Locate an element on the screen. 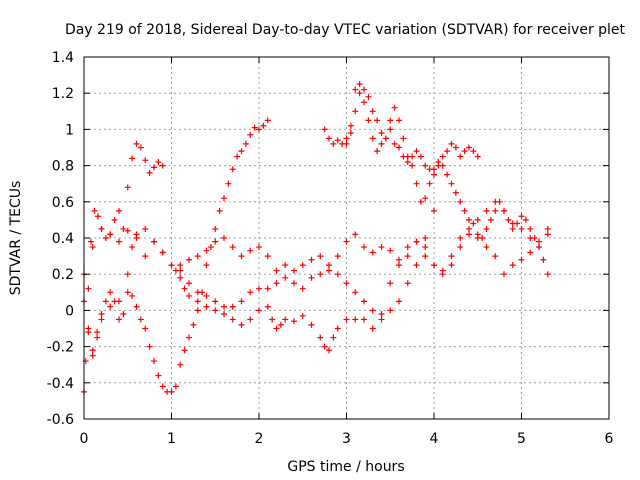  x-tick-label: 0 is located at coordinates (84, 439).